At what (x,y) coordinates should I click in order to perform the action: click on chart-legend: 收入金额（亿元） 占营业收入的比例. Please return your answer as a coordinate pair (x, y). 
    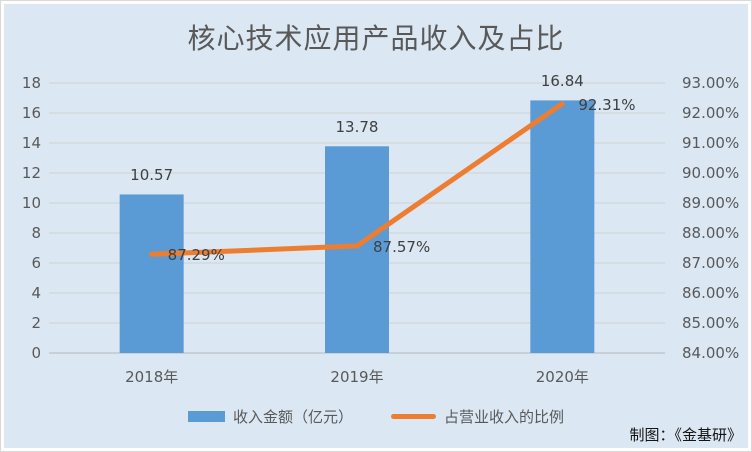
    Looking at the image, I should click on (376, 416).